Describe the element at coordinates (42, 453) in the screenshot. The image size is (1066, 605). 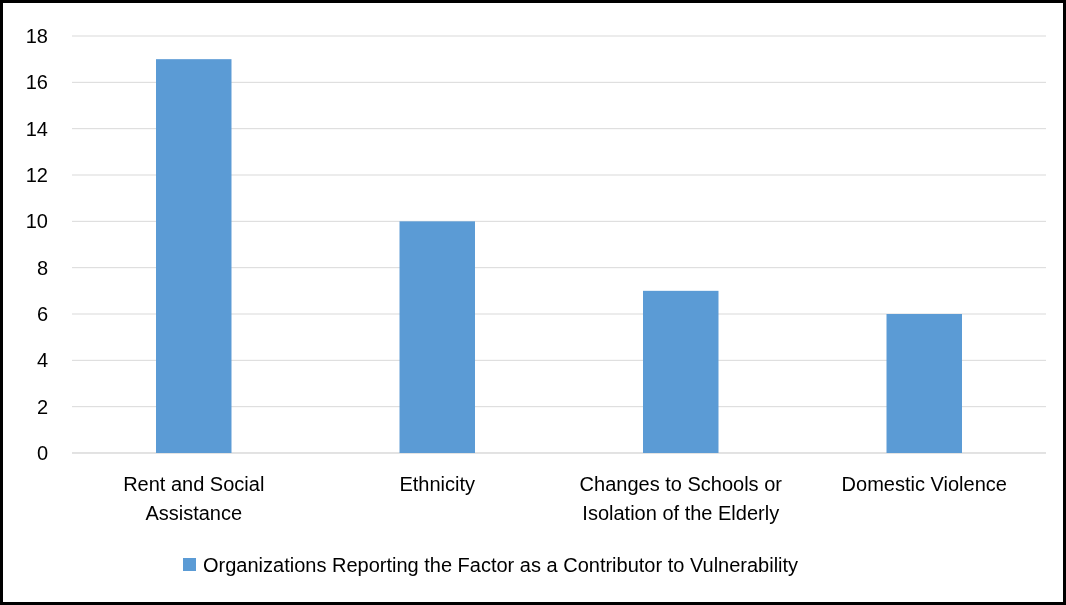
I see `y-tick-label: 0` at that location.